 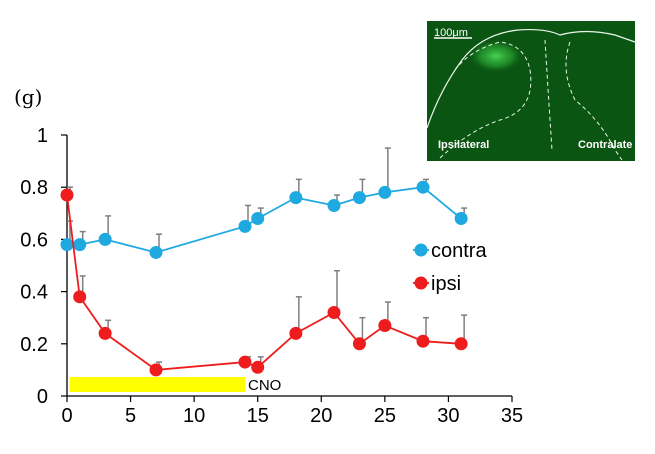 What do you see at coordinates (34, 188) in the screenshot?
I see `y-tick-label: 0.8` at bounding box center [34, 188].